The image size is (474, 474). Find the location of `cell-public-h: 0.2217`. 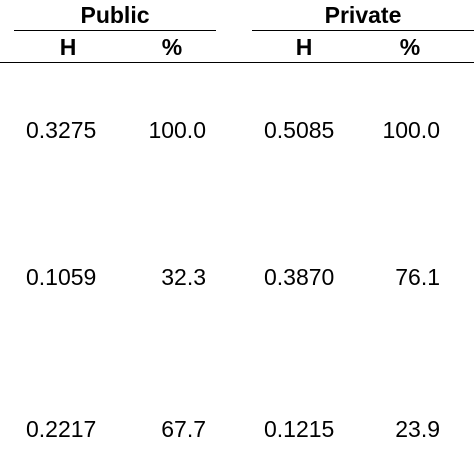

cell-public-h: 0.2217 is located at coordinates (61, 429).